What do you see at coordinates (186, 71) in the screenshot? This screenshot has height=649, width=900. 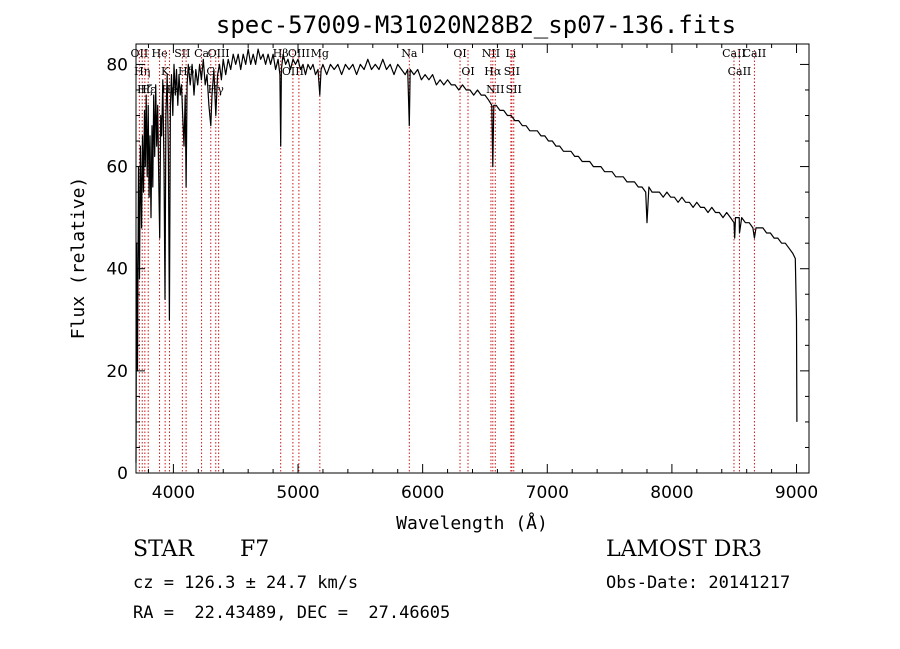 I see `line-label-8: Hδ` at bounding box center [186, 71].